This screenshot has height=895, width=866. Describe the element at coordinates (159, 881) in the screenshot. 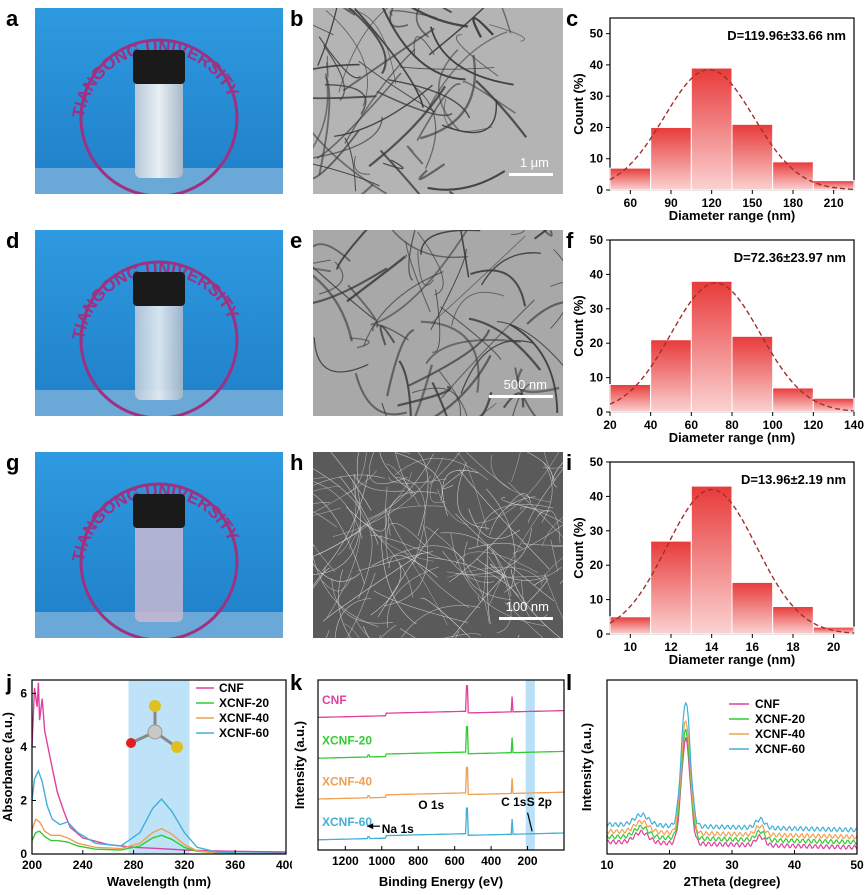

I see `x-axis-label: Wavelength (nm)` at that location.